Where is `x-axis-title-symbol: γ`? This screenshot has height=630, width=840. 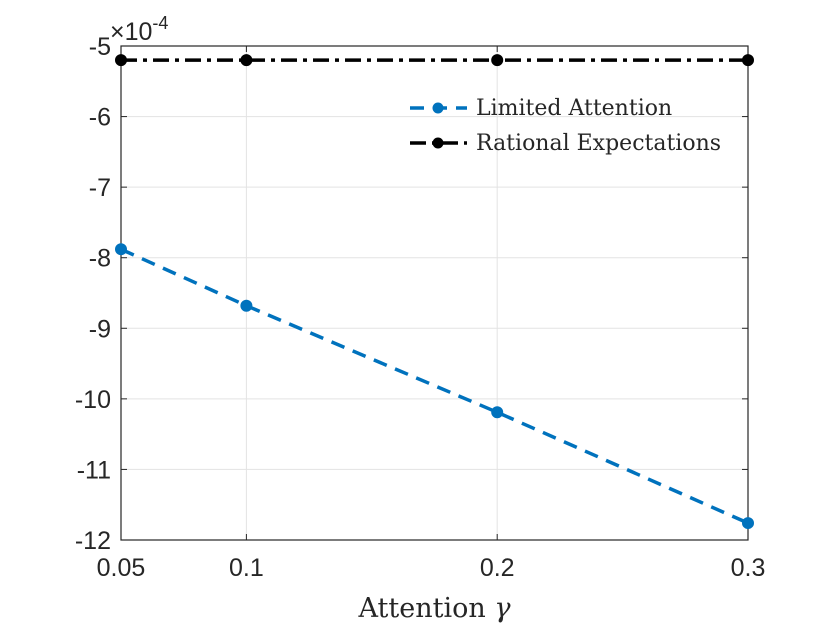 x-axis-title-symbol: γ is located at coordinates (502, 608).